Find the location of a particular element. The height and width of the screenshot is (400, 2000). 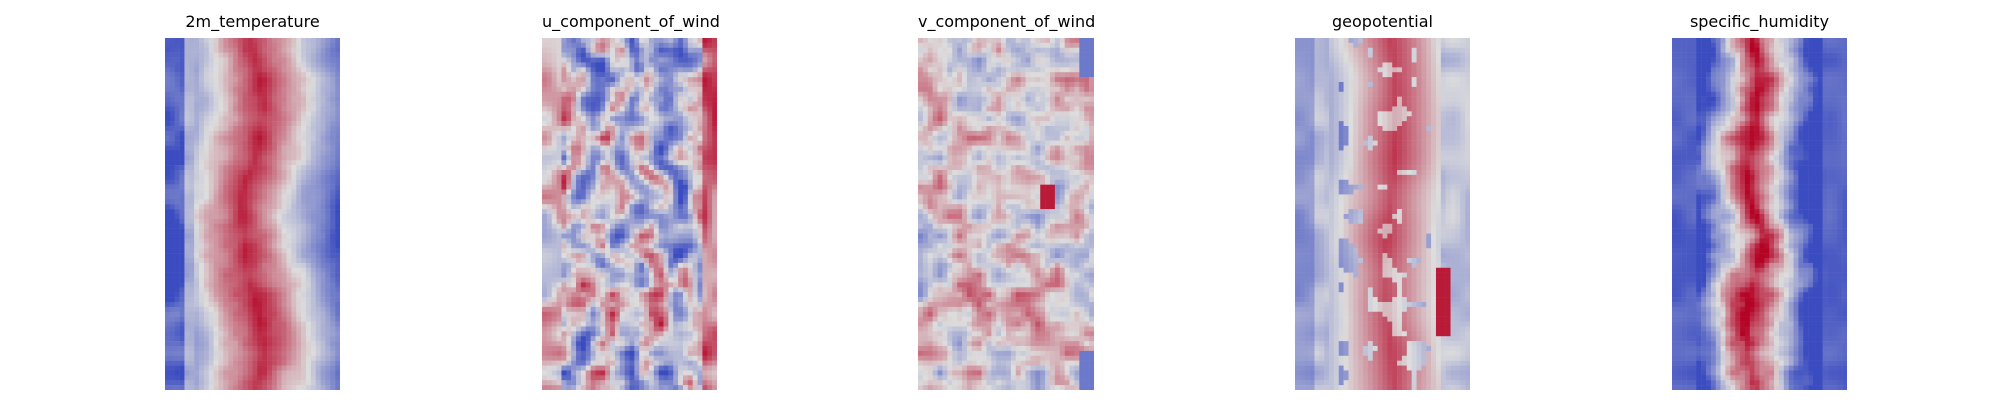

panel-u-component-of-wind: u_component_of_wind is located at coordinates (631, 200).